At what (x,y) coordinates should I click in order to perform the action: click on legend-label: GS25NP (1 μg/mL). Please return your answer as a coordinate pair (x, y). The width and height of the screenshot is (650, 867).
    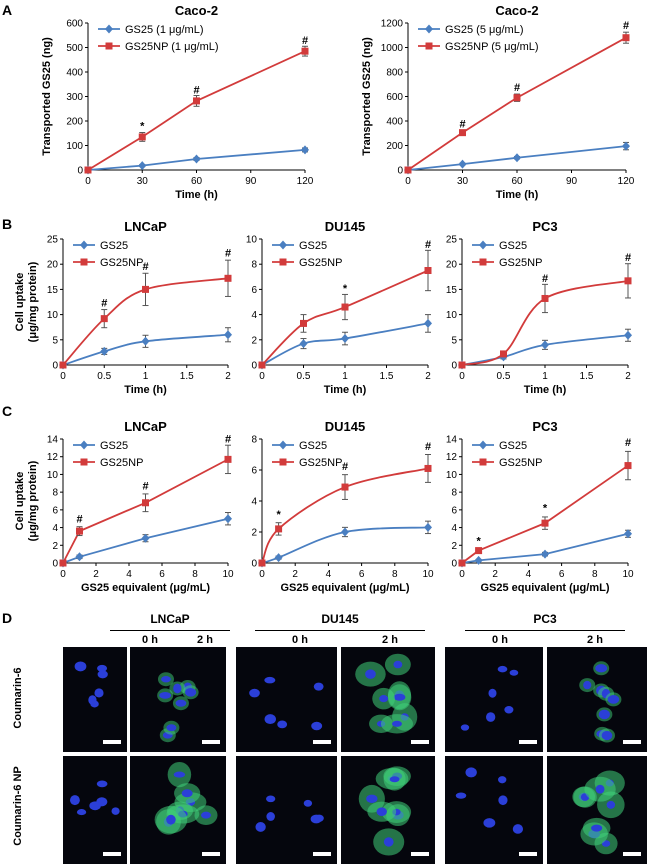
    Looking at the image, I should click on (172, 47).